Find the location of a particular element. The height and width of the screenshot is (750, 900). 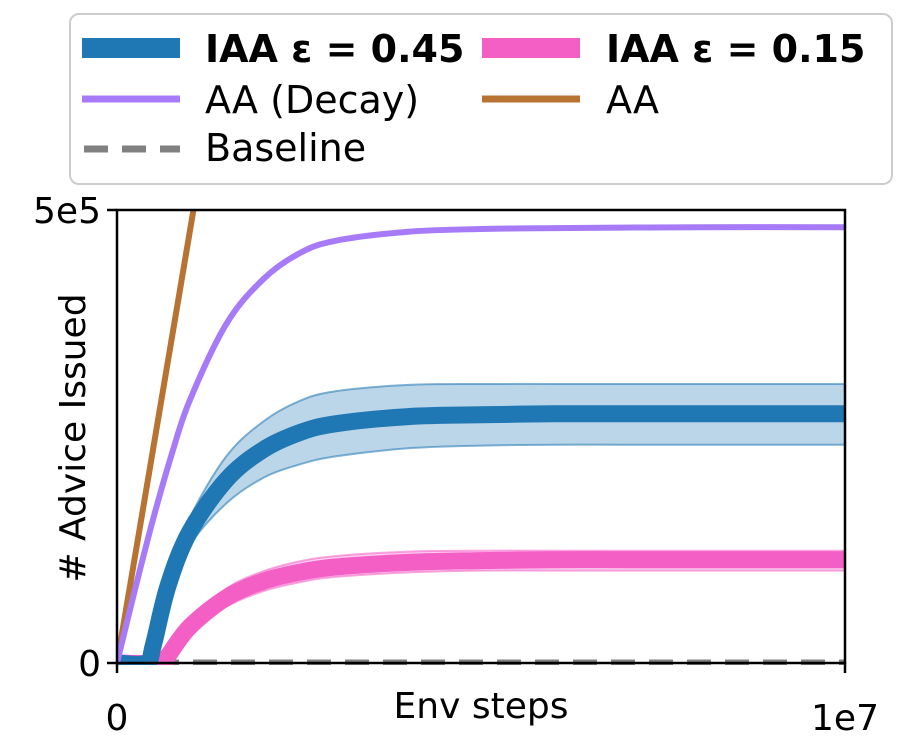

x-axis-label: Env steps is located at coordinates (481, 706).